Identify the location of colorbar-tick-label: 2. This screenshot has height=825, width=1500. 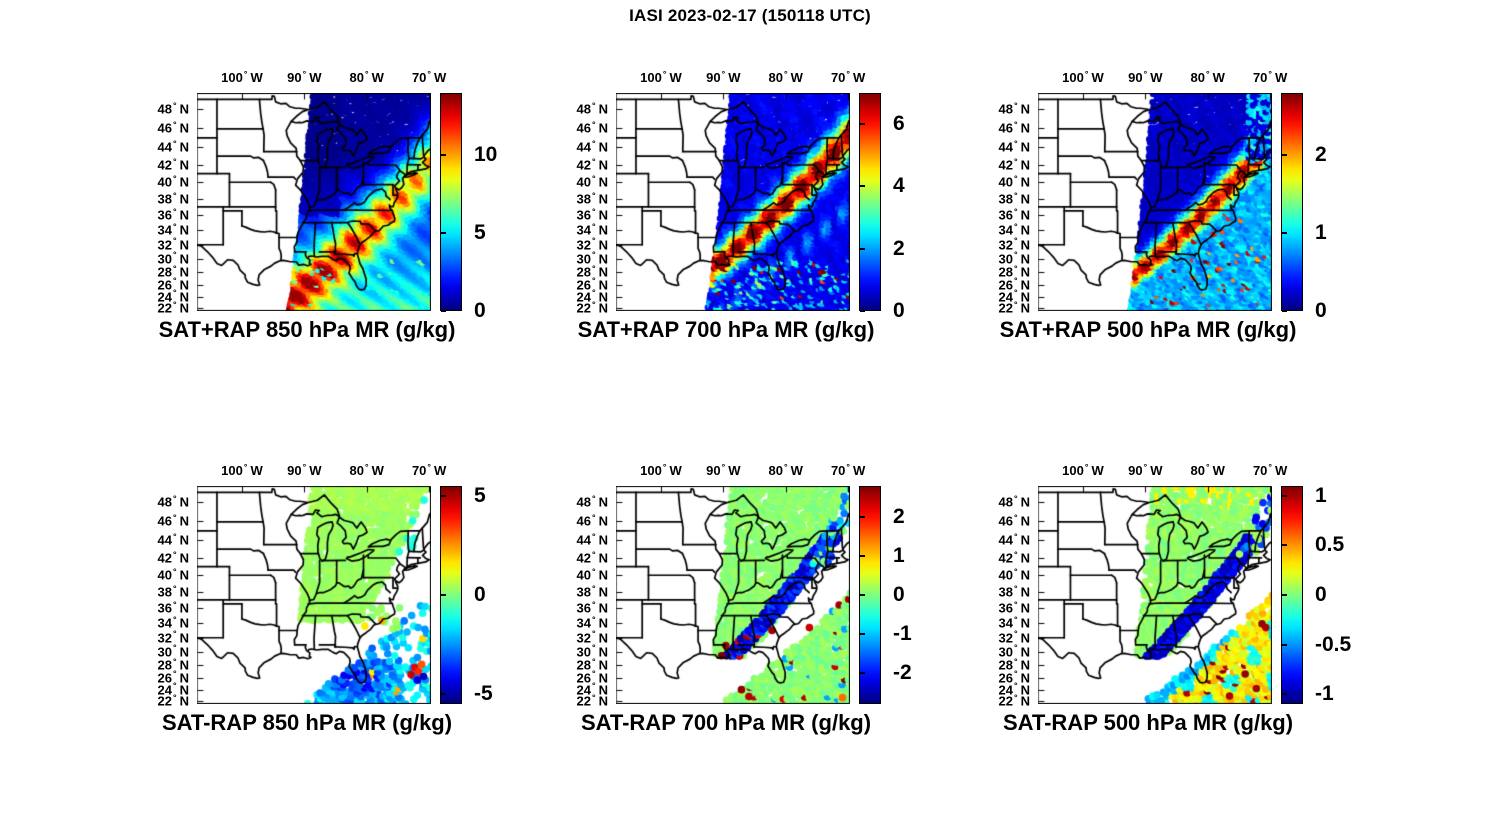
(899, 517).